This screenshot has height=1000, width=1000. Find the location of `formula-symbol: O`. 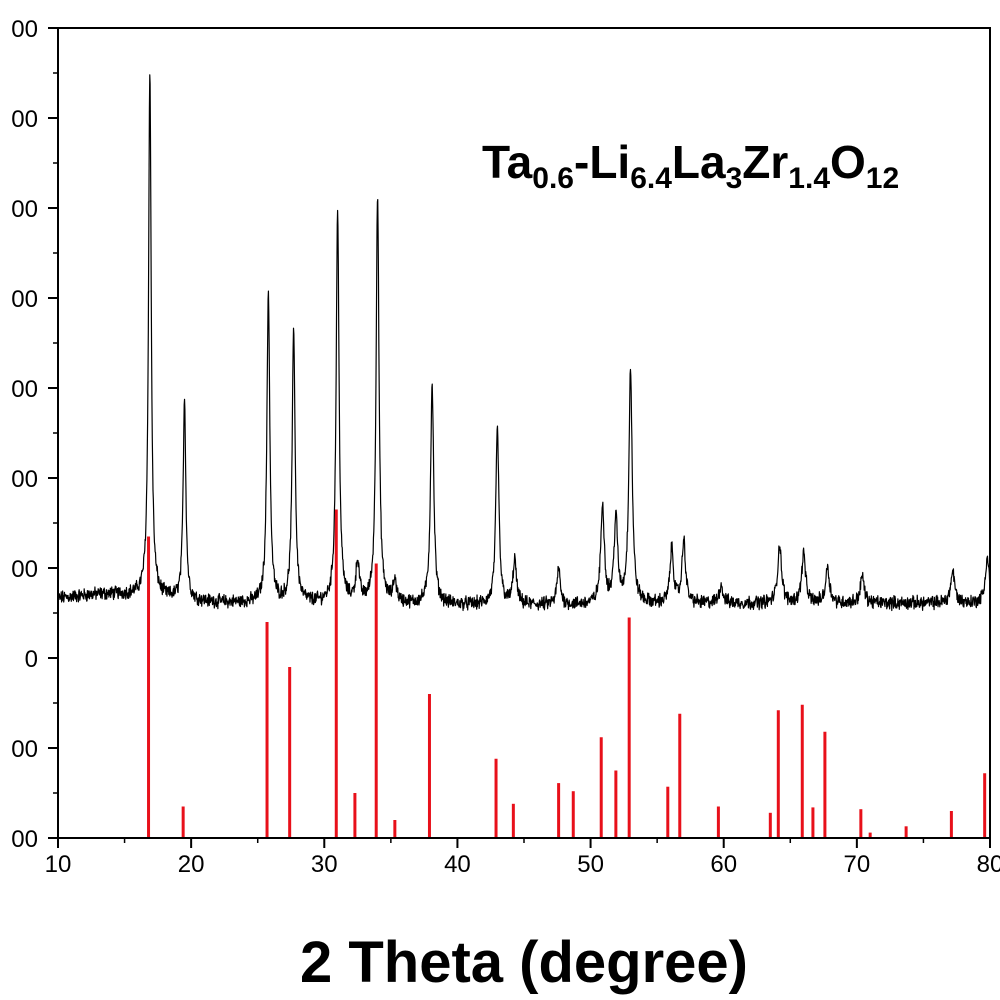

formula-symbol: O is located at coordinates (848, 162).